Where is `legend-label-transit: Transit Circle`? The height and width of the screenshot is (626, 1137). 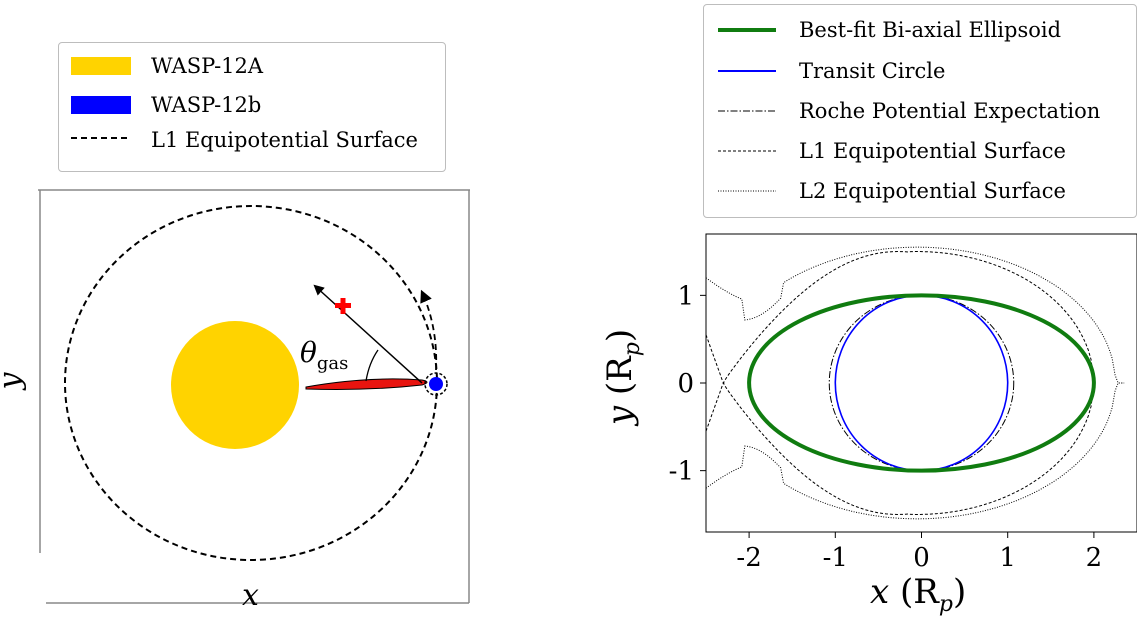
legend-label-transit: Transit Circle is located at coordinates (872, 71).